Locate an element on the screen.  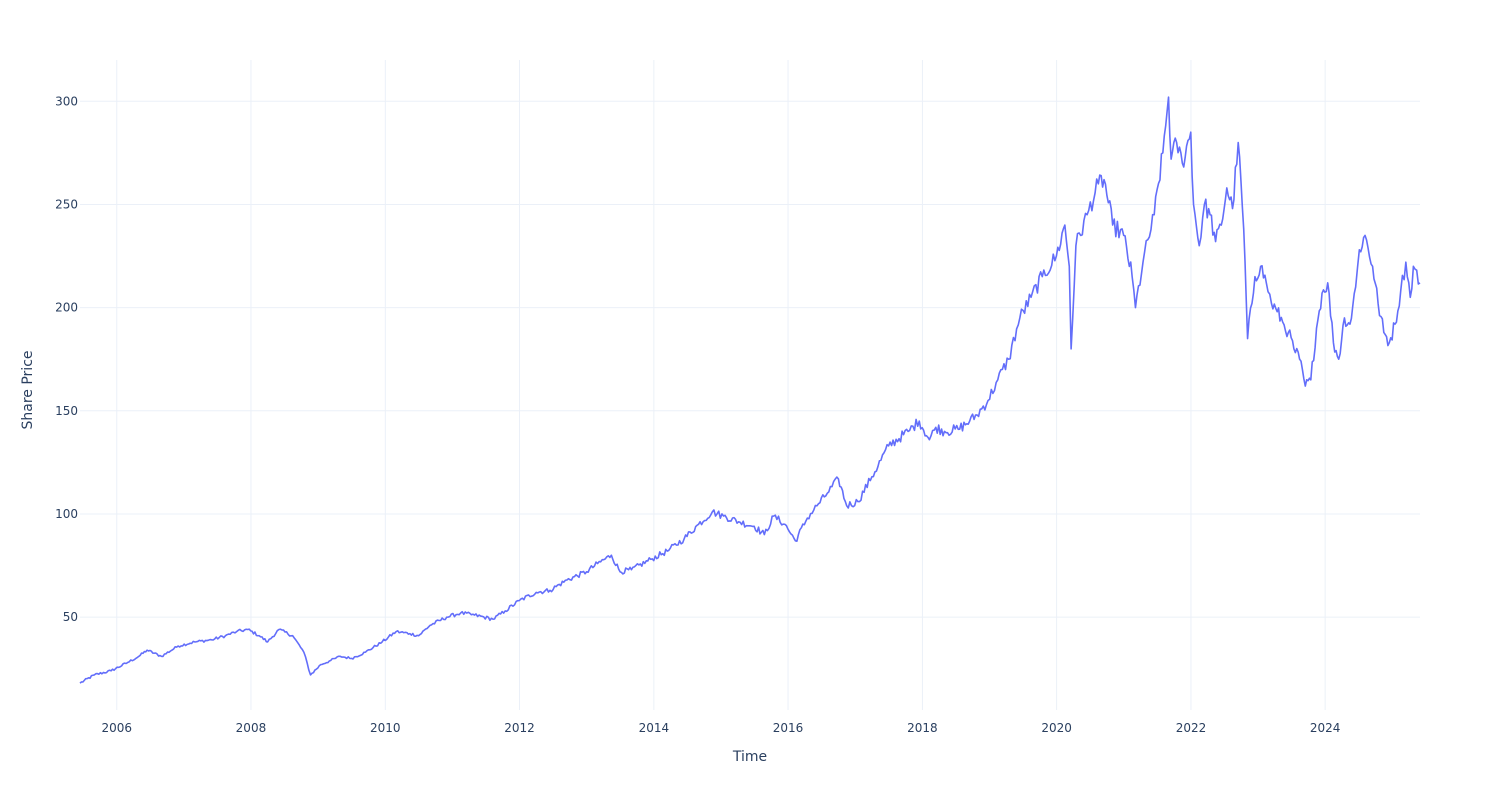
x-tick-label: 2010 is located at coordinates (385, 728).